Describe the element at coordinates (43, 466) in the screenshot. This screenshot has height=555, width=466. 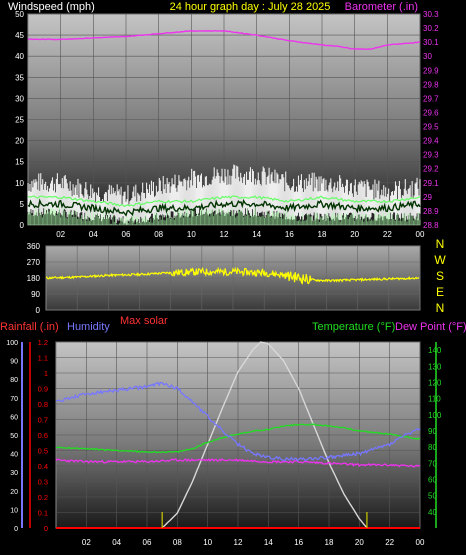
I see `rain-tick-label: 0.4` at that location.